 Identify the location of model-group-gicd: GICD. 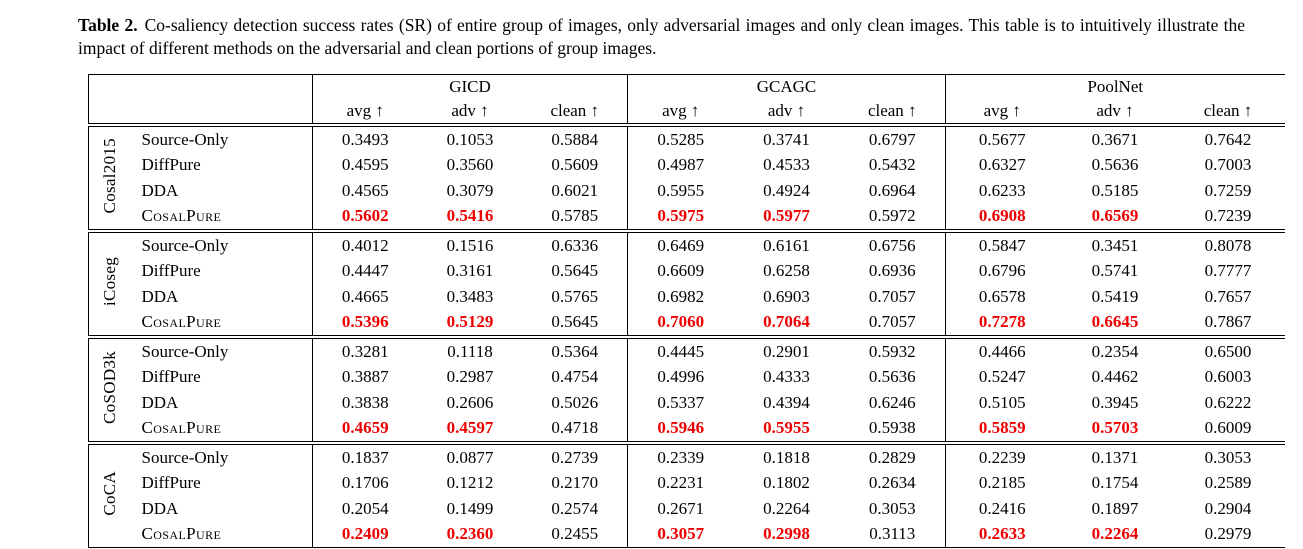
(470, 86).